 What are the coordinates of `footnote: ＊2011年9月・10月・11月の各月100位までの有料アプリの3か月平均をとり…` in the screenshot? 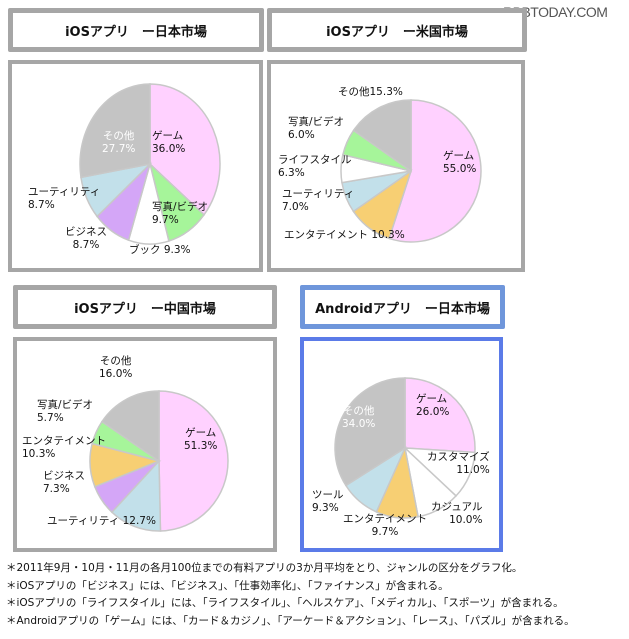 It's located at (264, 568).